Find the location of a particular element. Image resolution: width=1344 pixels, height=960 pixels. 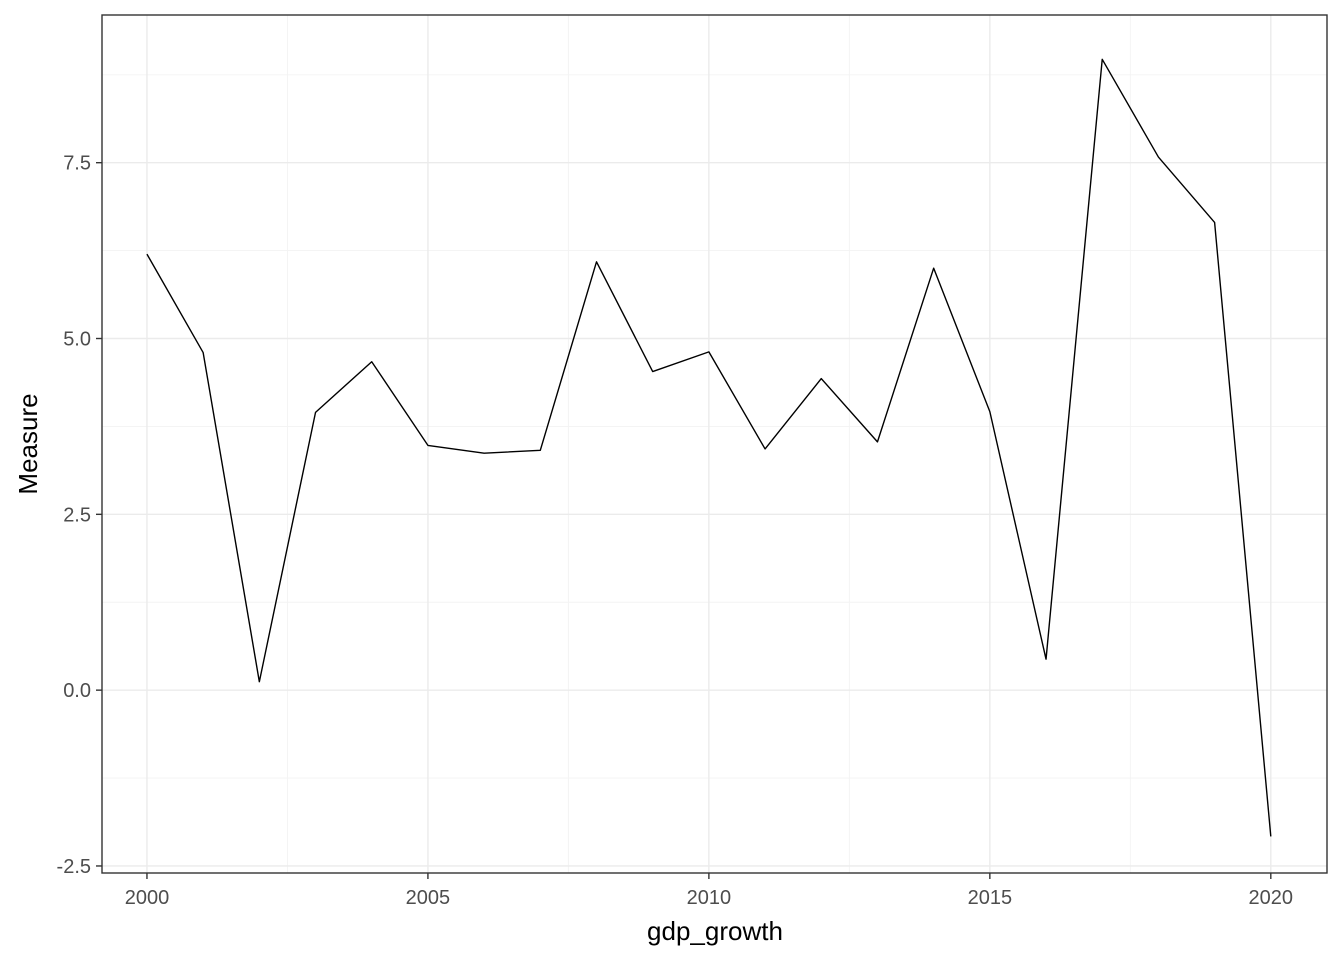

x-tick-label: 2000 is located at coordinates (147, 898).